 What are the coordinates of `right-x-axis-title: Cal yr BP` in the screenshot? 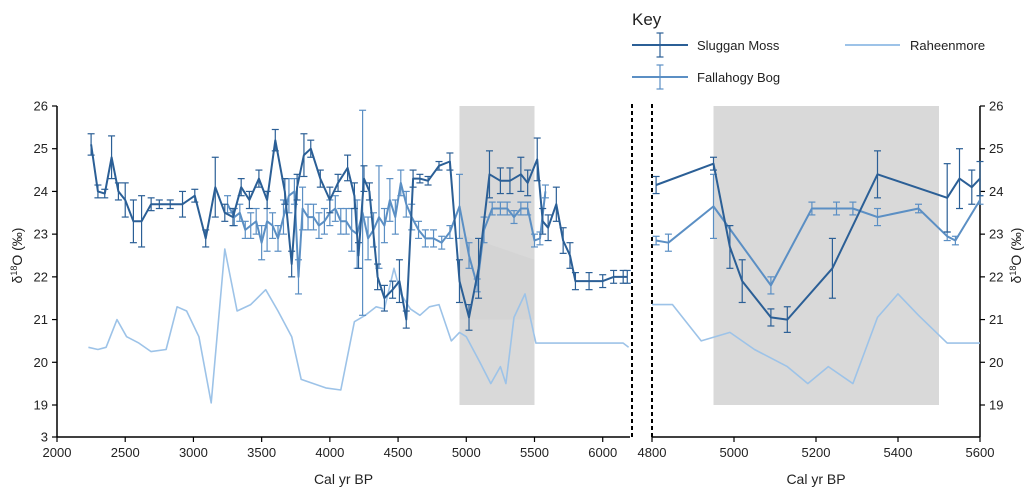 It's located at (815, 479).